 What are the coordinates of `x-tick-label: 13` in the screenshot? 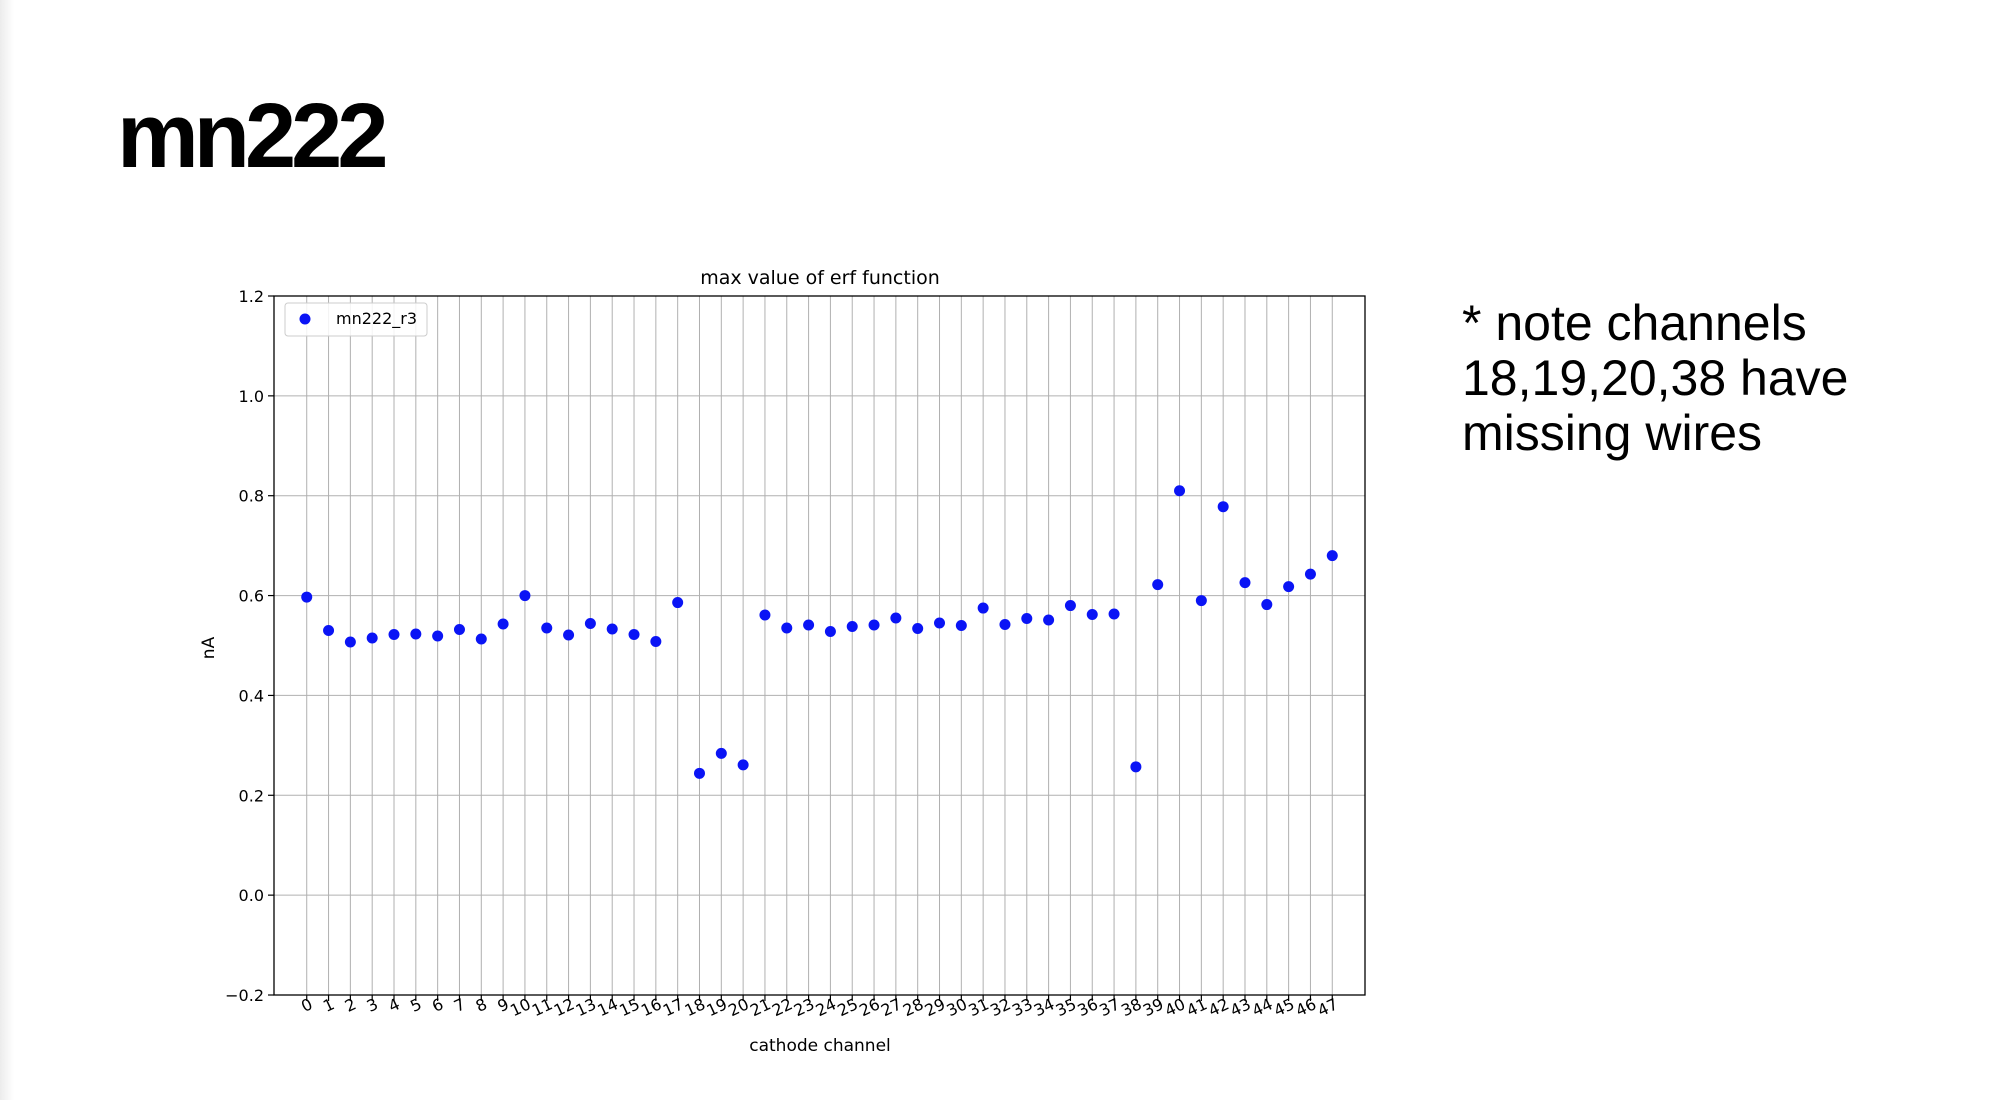 It's located at (586, 1007).